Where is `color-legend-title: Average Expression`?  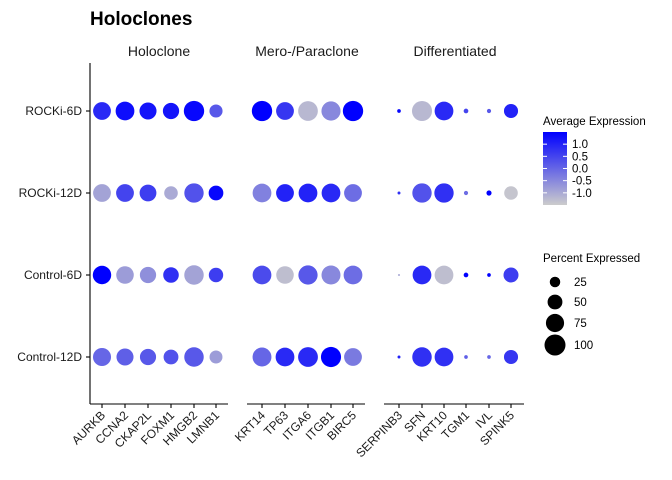 color-legend-title: Average Expression is located at coordinates (594, 122).